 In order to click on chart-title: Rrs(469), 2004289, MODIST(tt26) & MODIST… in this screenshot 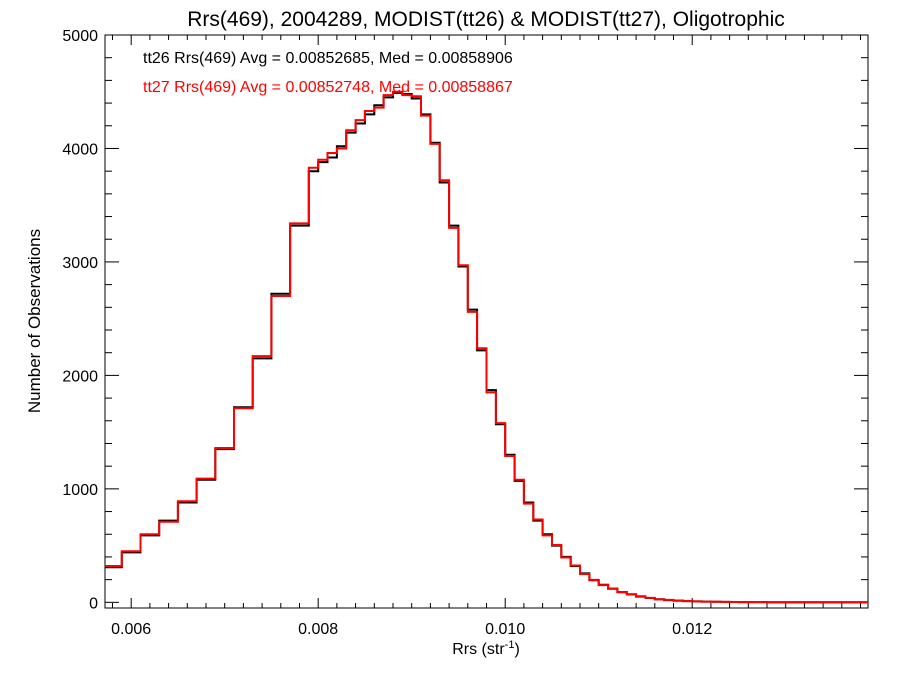, I will do `click(486, 19)`.